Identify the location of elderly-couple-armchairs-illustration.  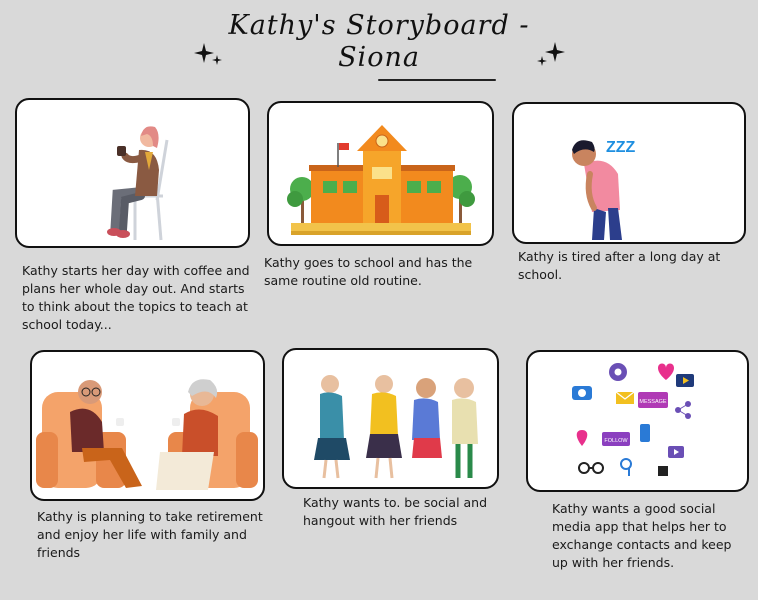
(147, 434).